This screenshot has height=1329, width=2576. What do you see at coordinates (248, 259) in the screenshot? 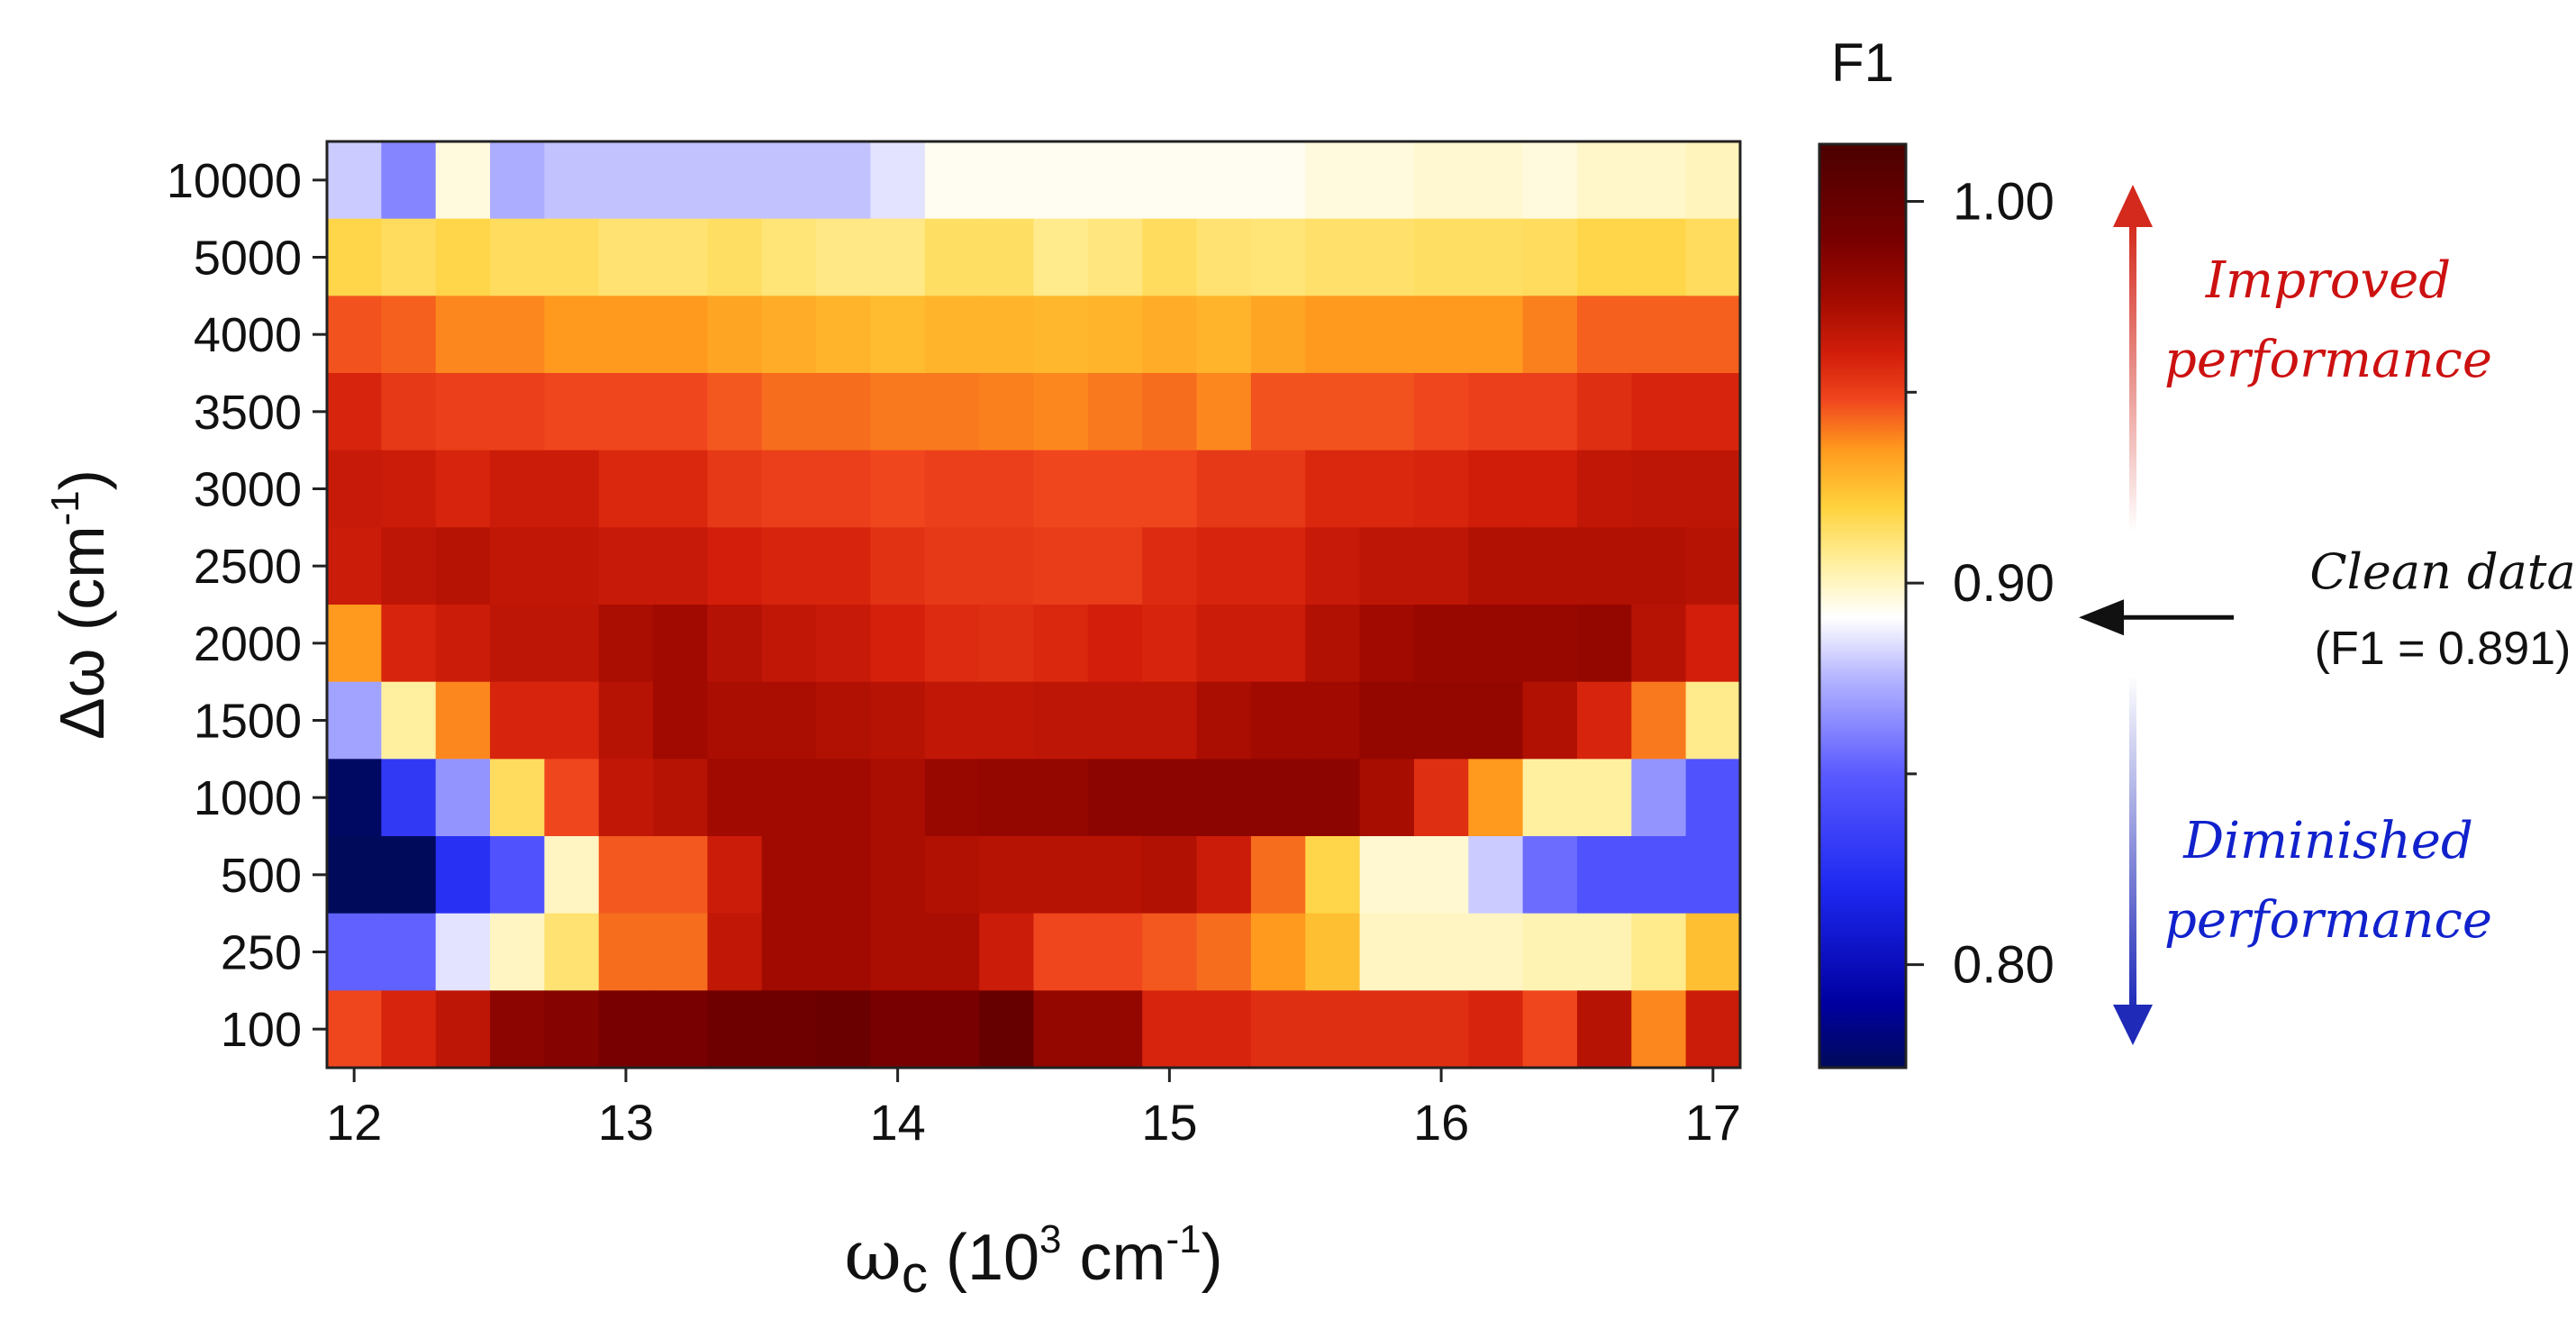
I see `y-tick-label: 5000` at bounding box center [248, 259].